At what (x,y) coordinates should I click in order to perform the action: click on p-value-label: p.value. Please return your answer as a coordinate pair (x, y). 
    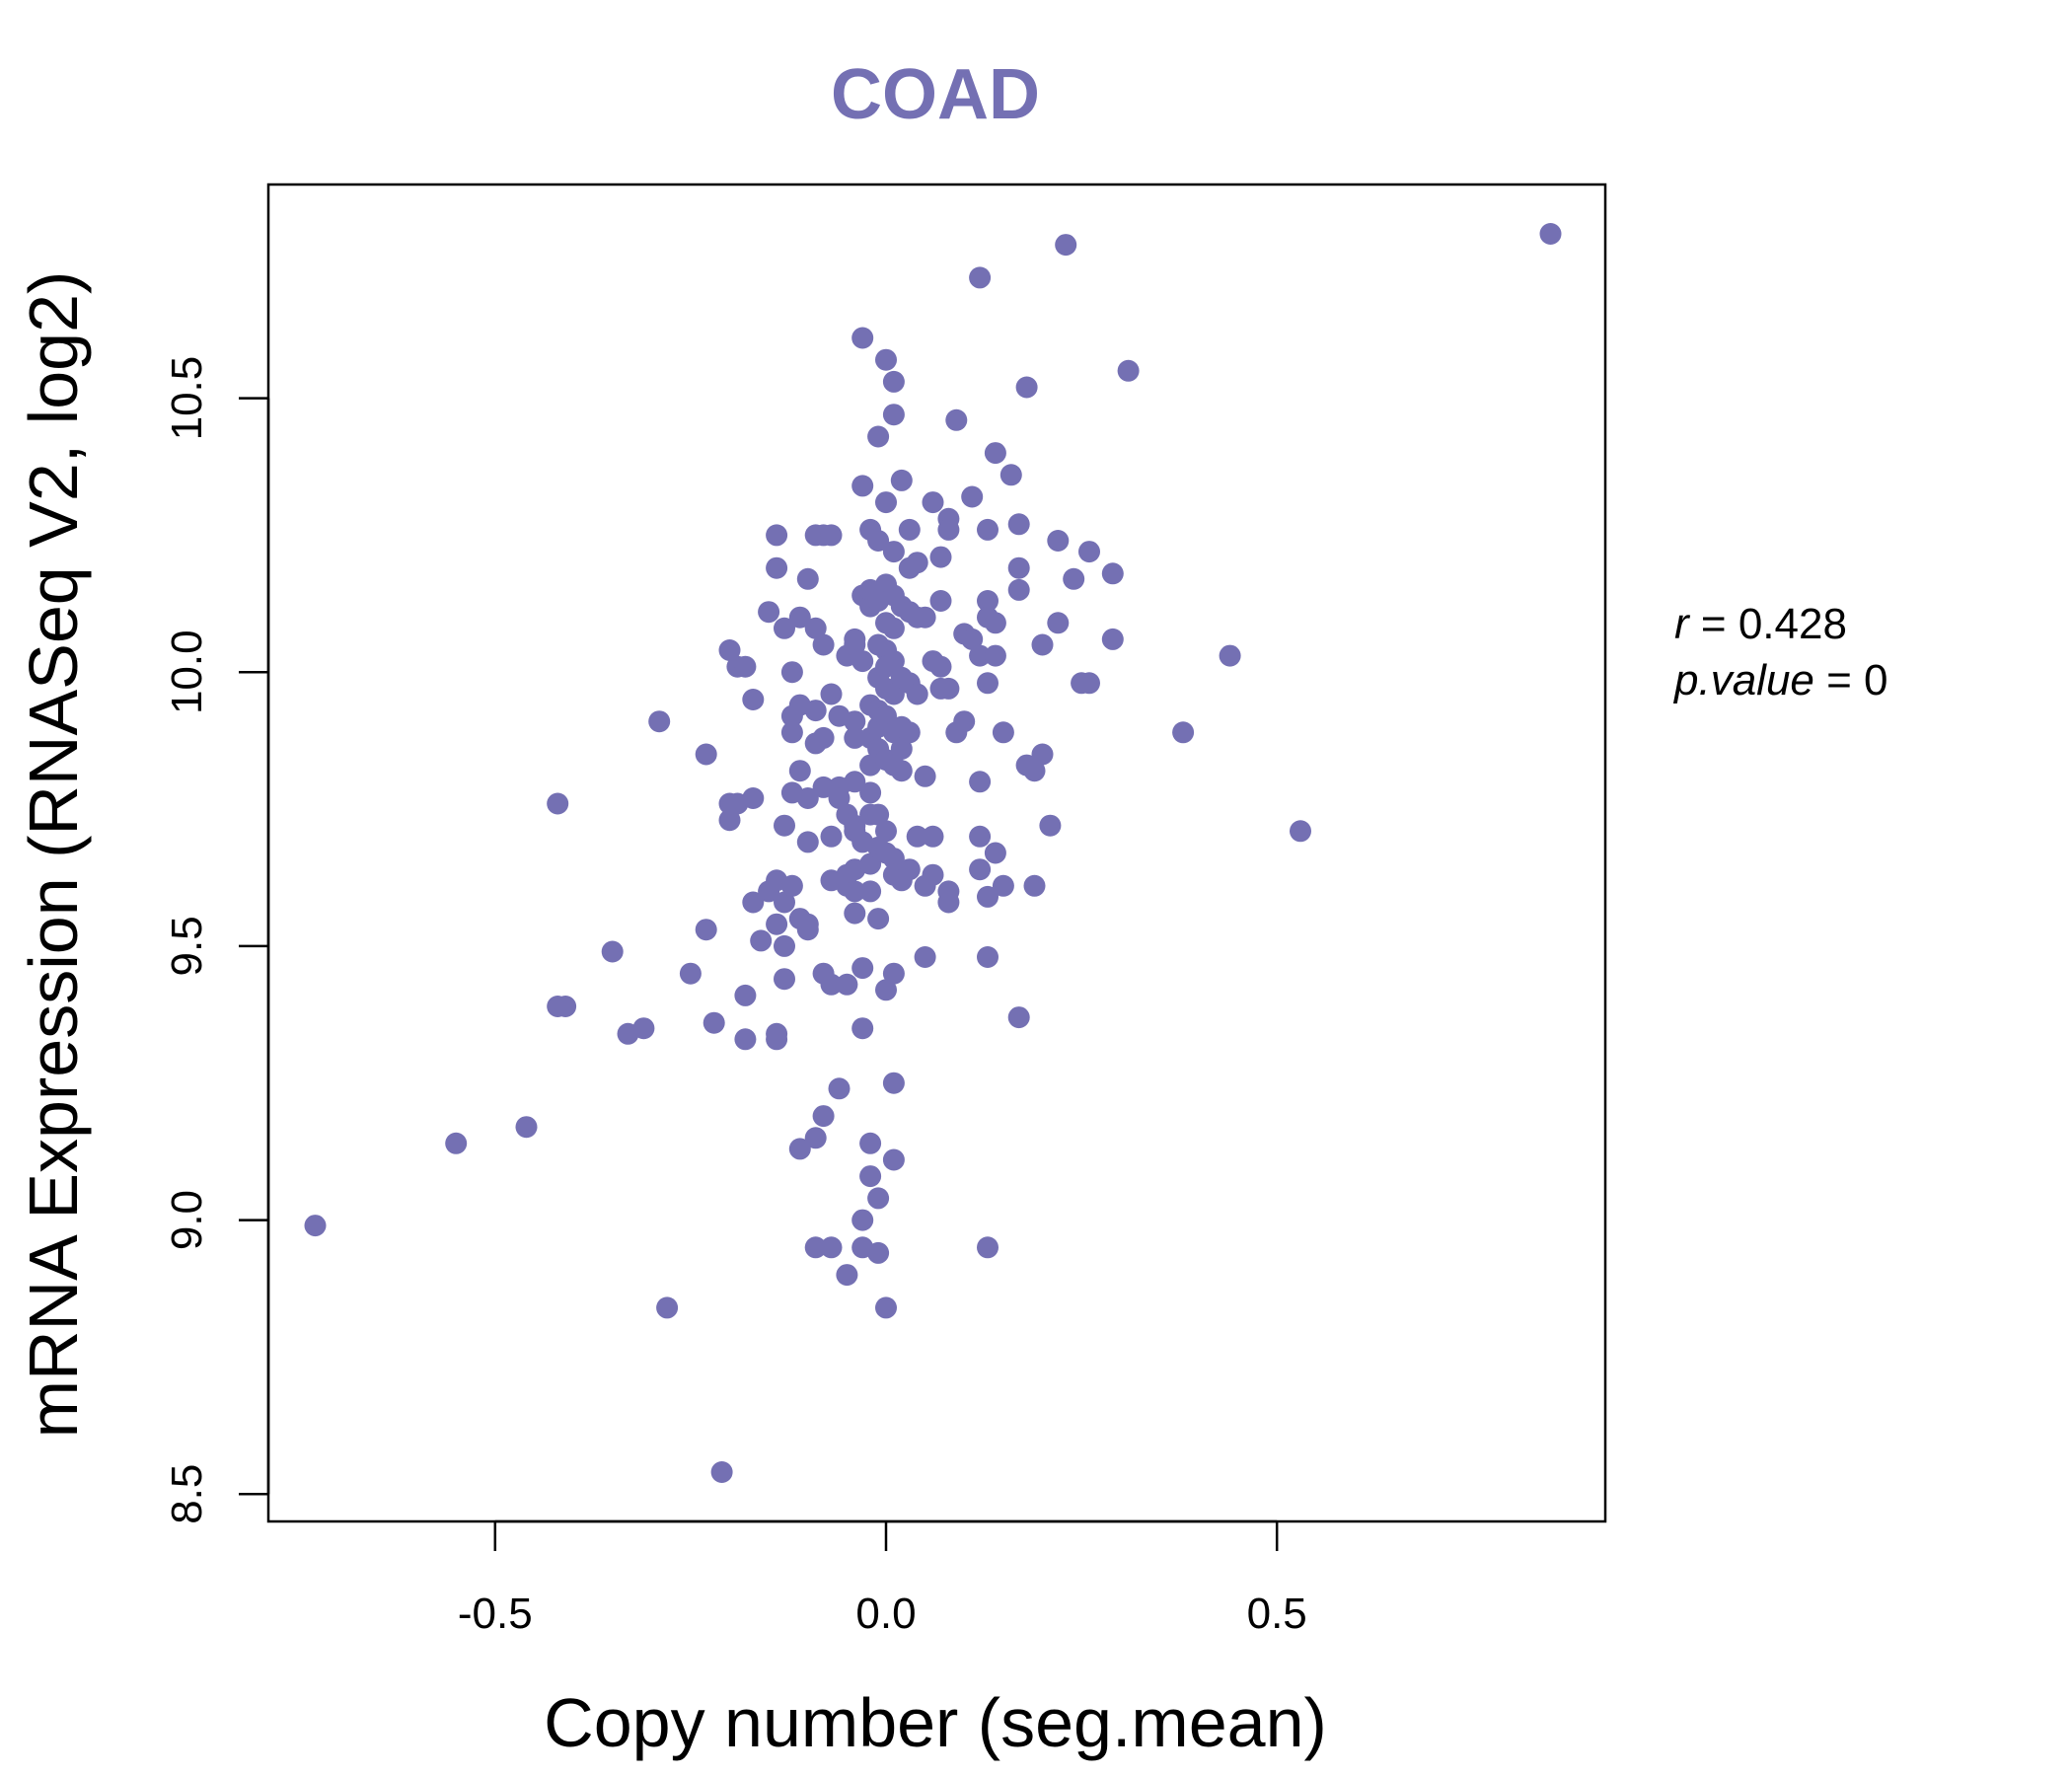
    Looking at the image, I should click on (1743, 680).